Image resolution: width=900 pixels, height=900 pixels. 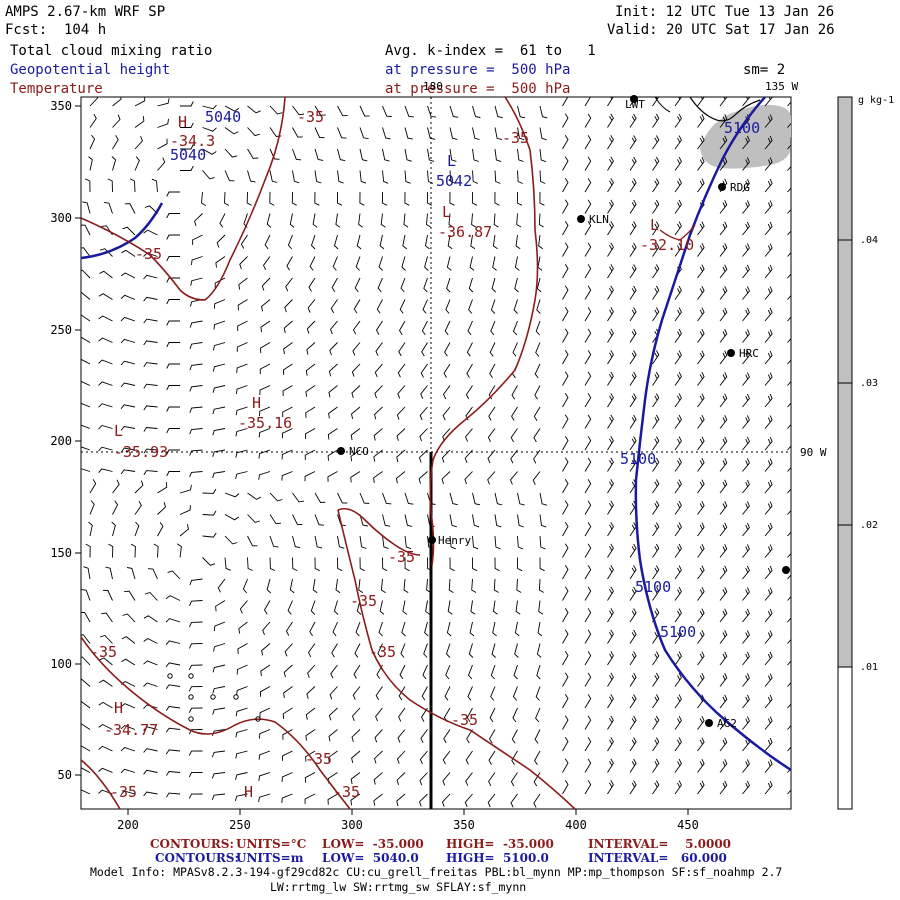 I want to click on x-tick-label: 300, so click(x=352, y=825).